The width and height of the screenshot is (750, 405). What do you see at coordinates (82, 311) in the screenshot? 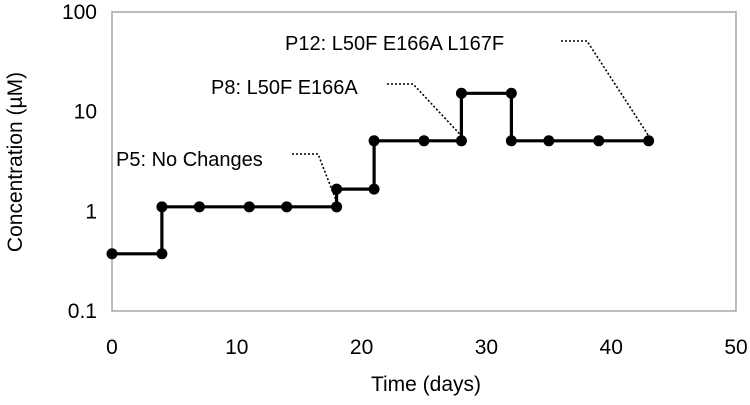
I see `y-tick-label-0.1: 0.1` at bounding box center [82, 311].